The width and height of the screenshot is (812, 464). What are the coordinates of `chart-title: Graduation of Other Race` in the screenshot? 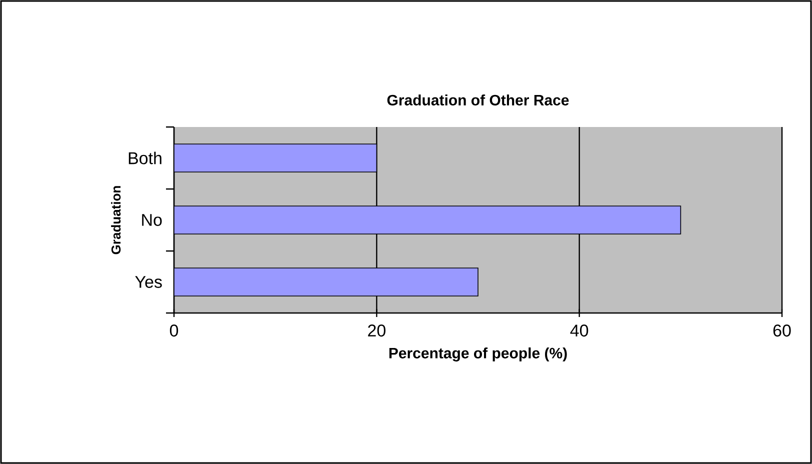 It's located at (478, 100).